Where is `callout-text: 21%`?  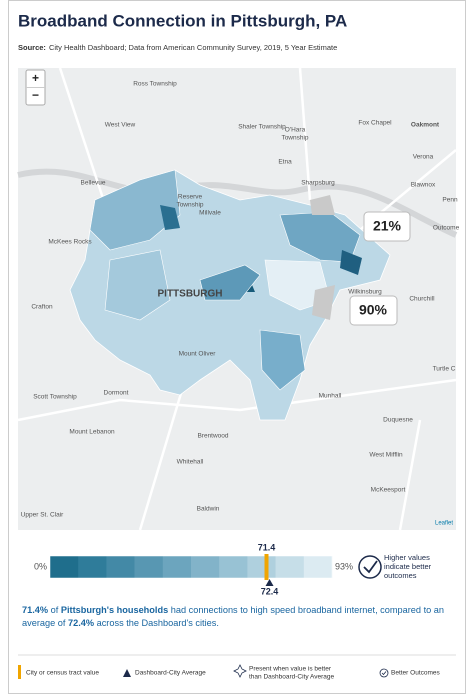
callout-text: 21% is located at coordinates (387, 226).